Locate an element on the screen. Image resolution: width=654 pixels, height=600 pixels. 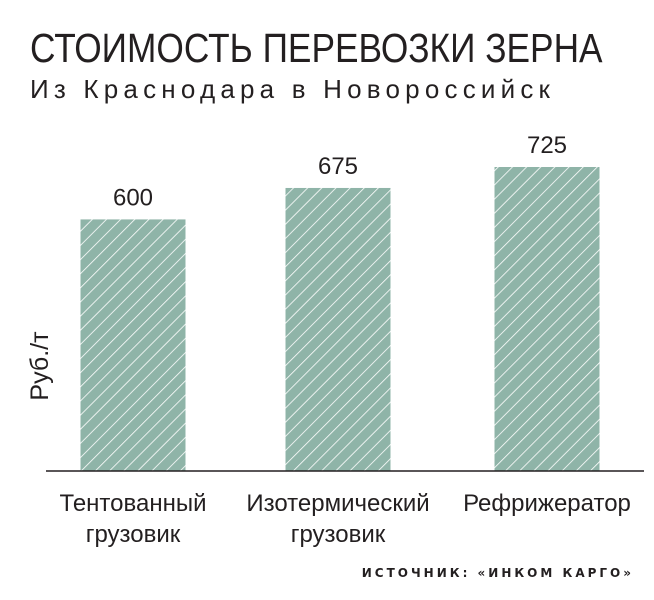
y-axis-label: Руб./т is located at coordinates (40, 366).